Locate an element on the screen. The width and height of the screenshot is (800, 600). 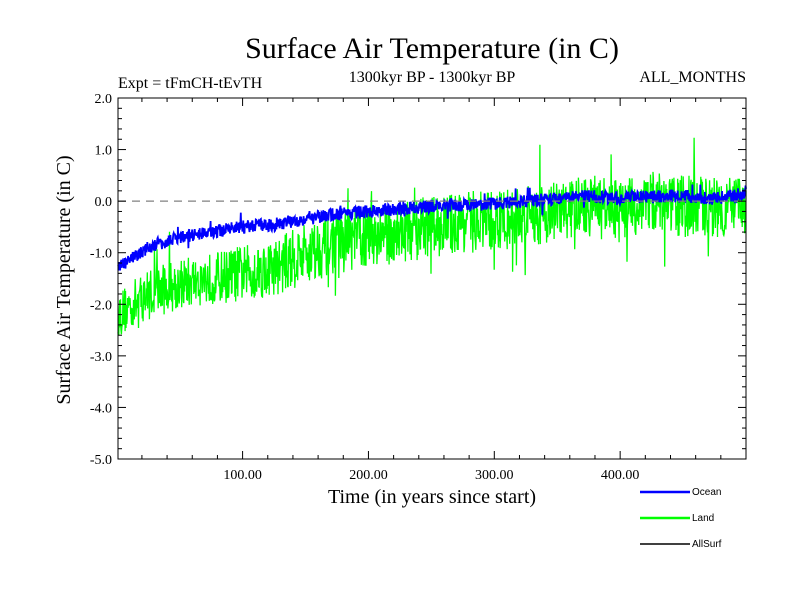
chart-subtitle-center: 1300kyr BP - 1300kyr BP is located at coordinates (432, 77).